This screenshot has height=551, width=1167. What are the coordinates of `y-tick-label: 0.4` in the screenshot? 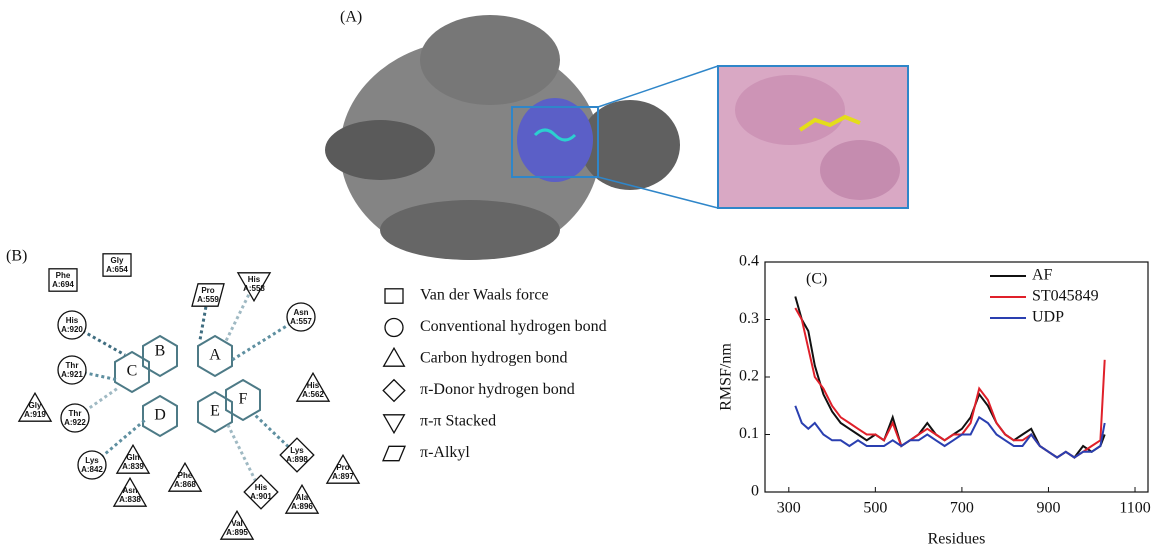 It's located at (749, 261).